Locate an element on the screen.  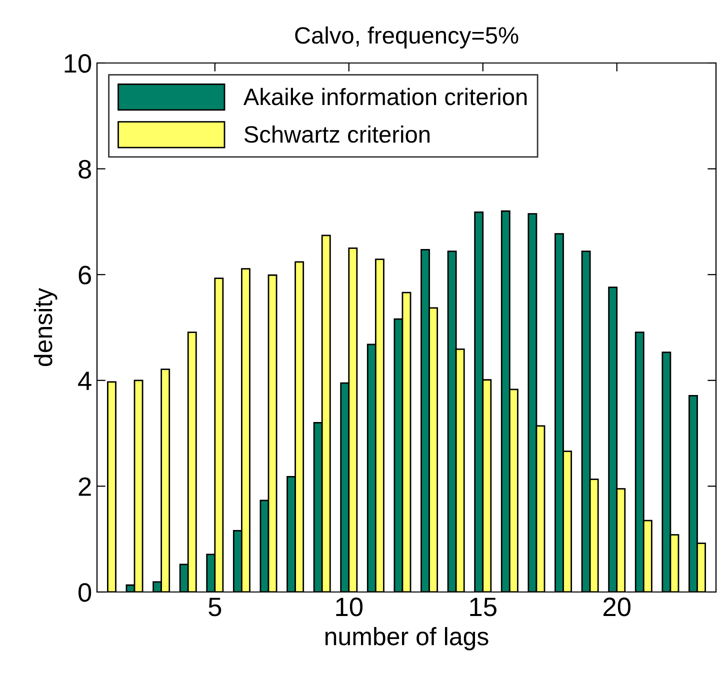
y-tick-label: 0 is located at coordinates (85, 592).